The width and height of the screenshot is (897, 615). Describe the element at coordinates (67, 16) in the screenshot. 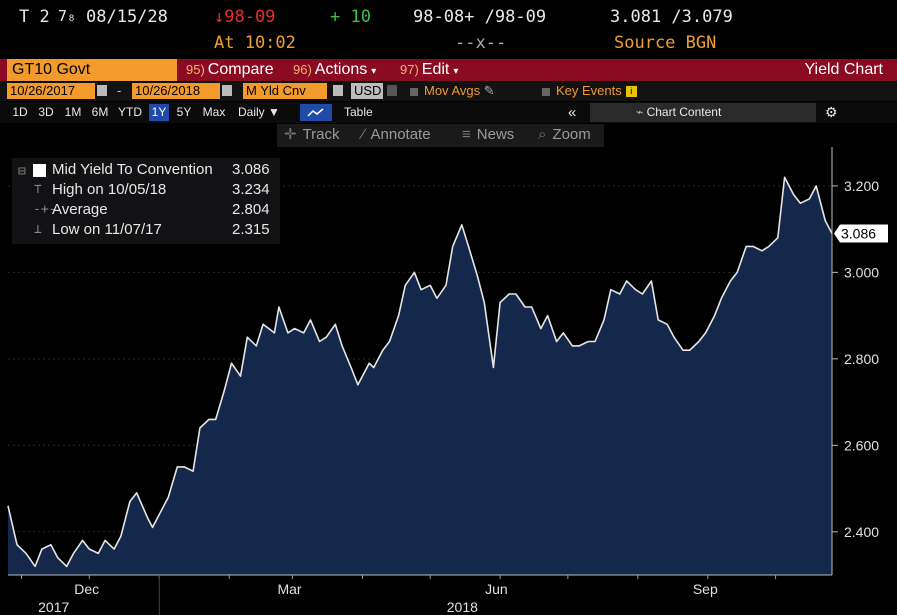

I see `coupon-fraction: 7₈` at that location.